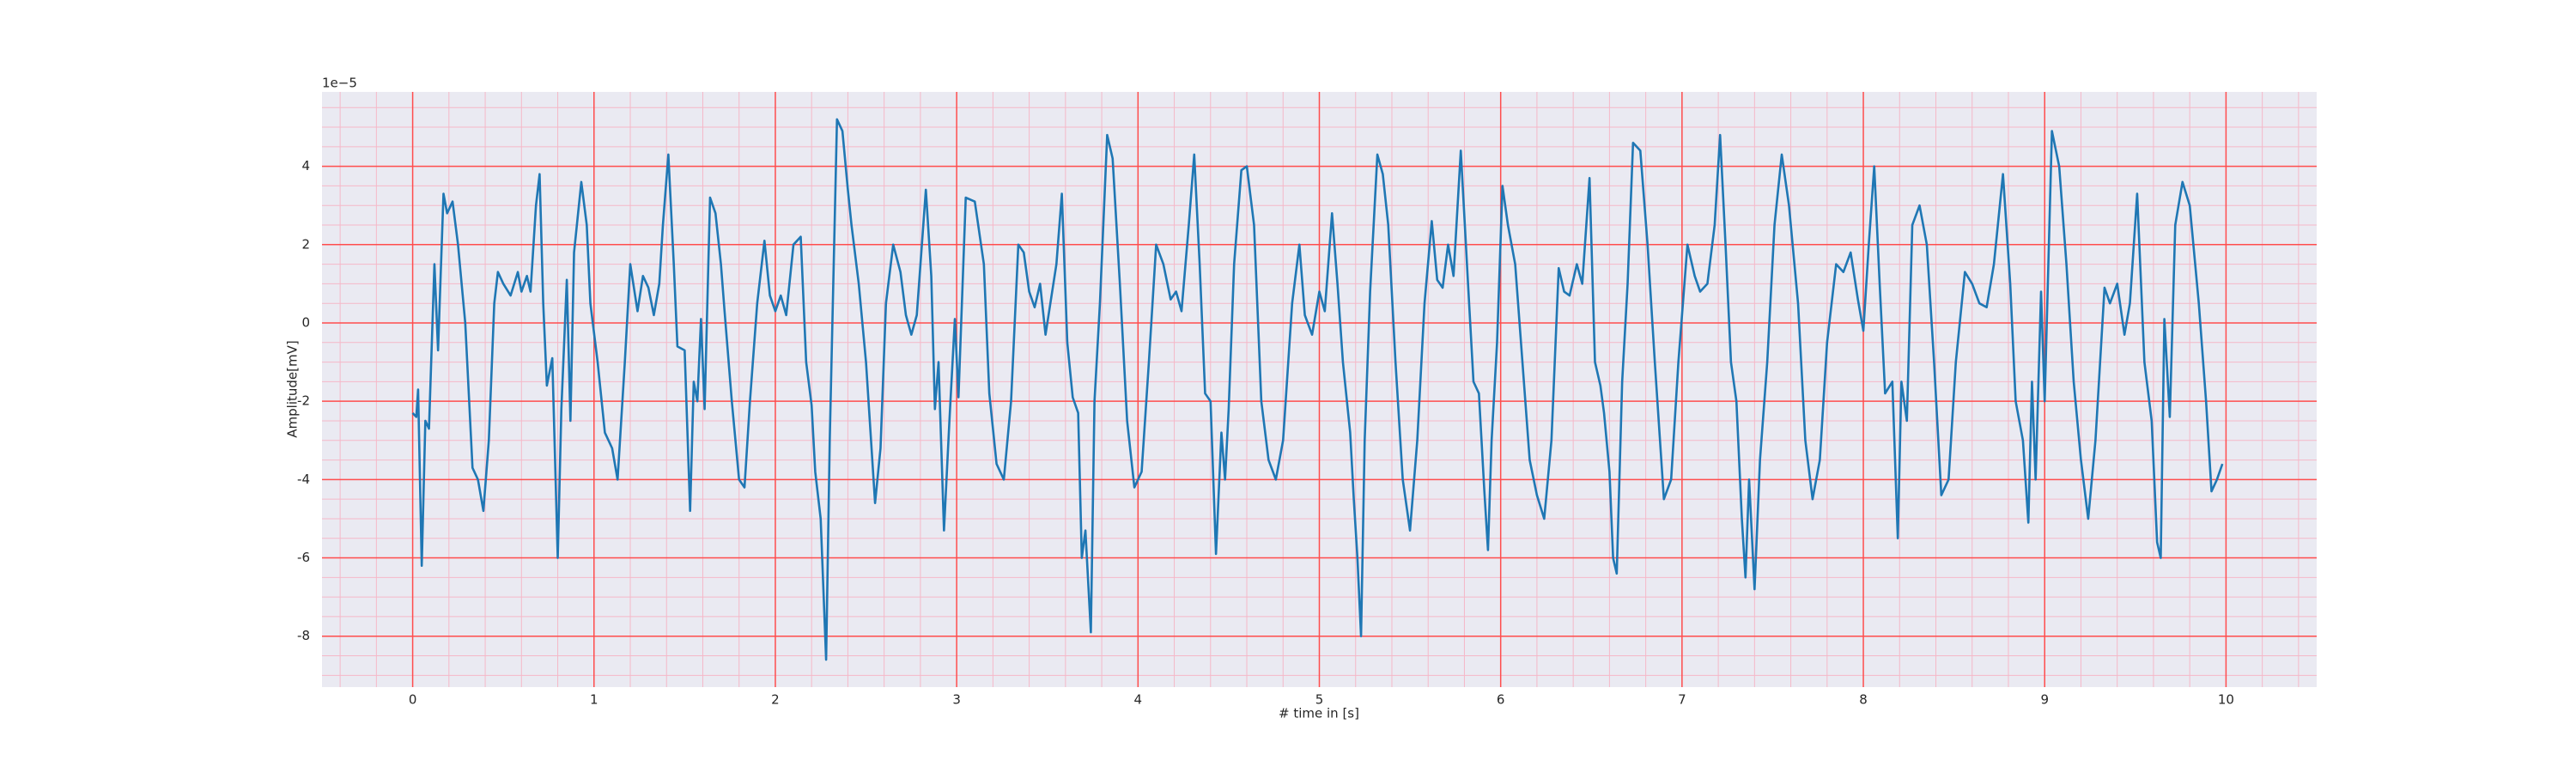 The height and width of the screenshot is (773, 2576). I want to click on x-tick-label: 9, so click(2045, 700).